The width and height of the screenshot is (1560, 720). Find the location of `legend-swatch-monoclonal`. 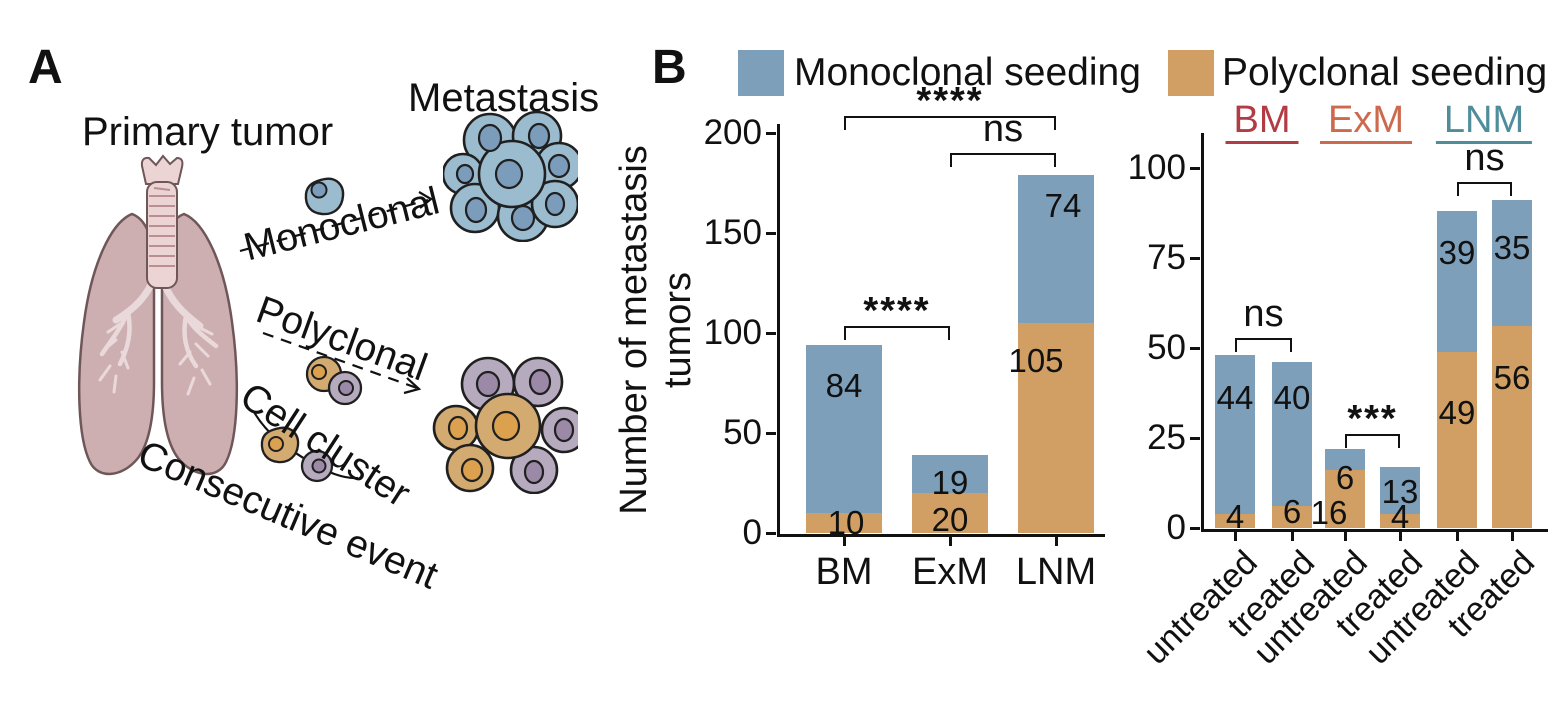

legend-swatch-monoclonal is located at coordinates (761, 73).